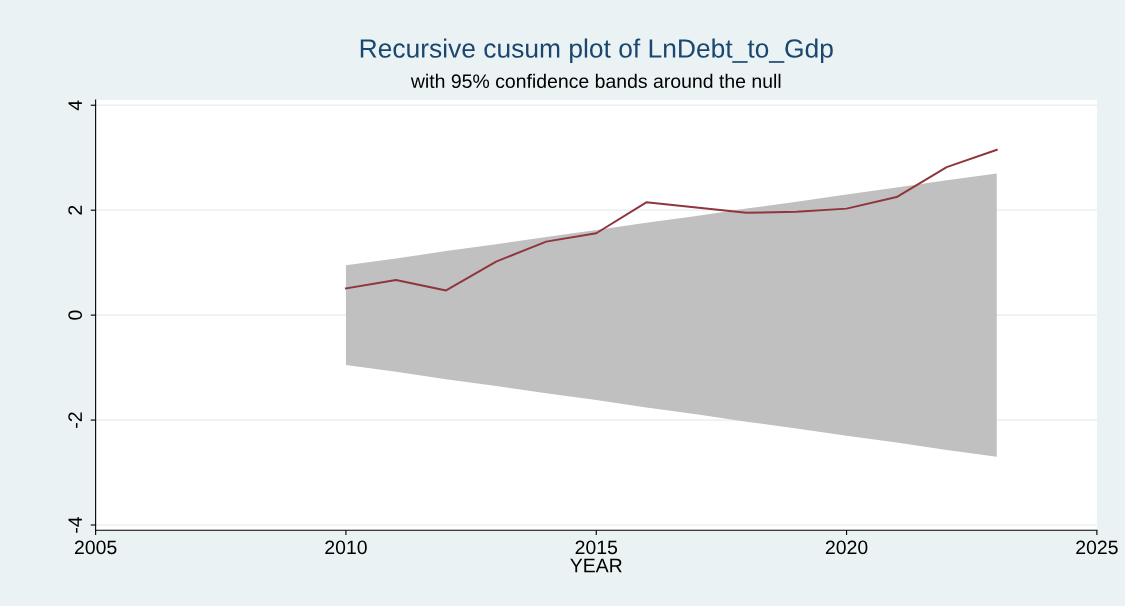 This screenshot has width=1125, height=606. What do you see at coordinates (1097, 547) in the screenshot?
I see `x-tick-label: 2025` at bounding box center [1097, 547].